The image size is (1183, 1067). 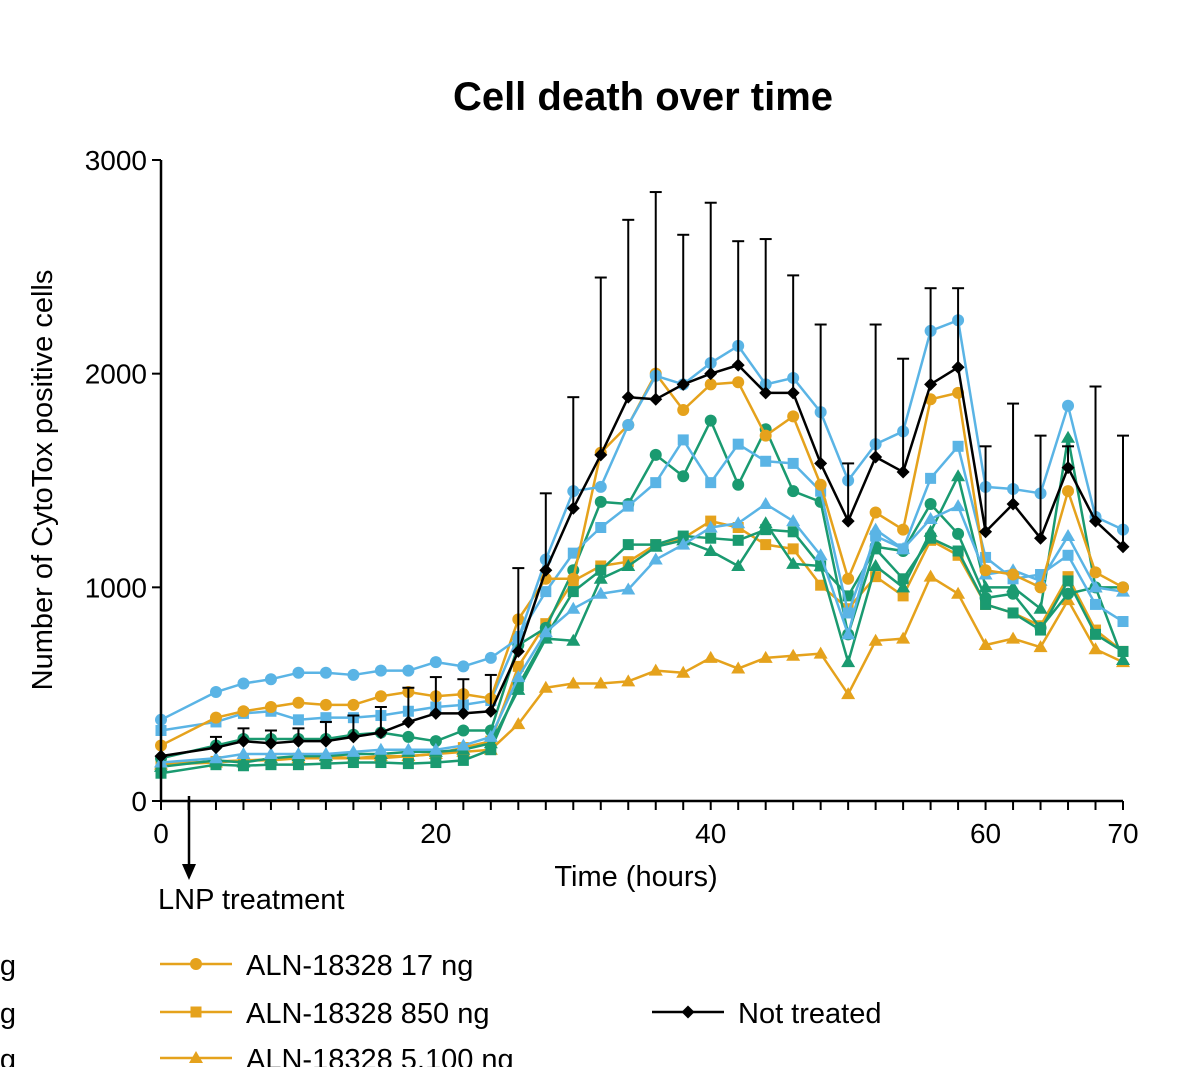 What do you see at coordinates (139, 801) in the screenshot?
I see `y-tick-label: 0` at bounding box center [139, 801].